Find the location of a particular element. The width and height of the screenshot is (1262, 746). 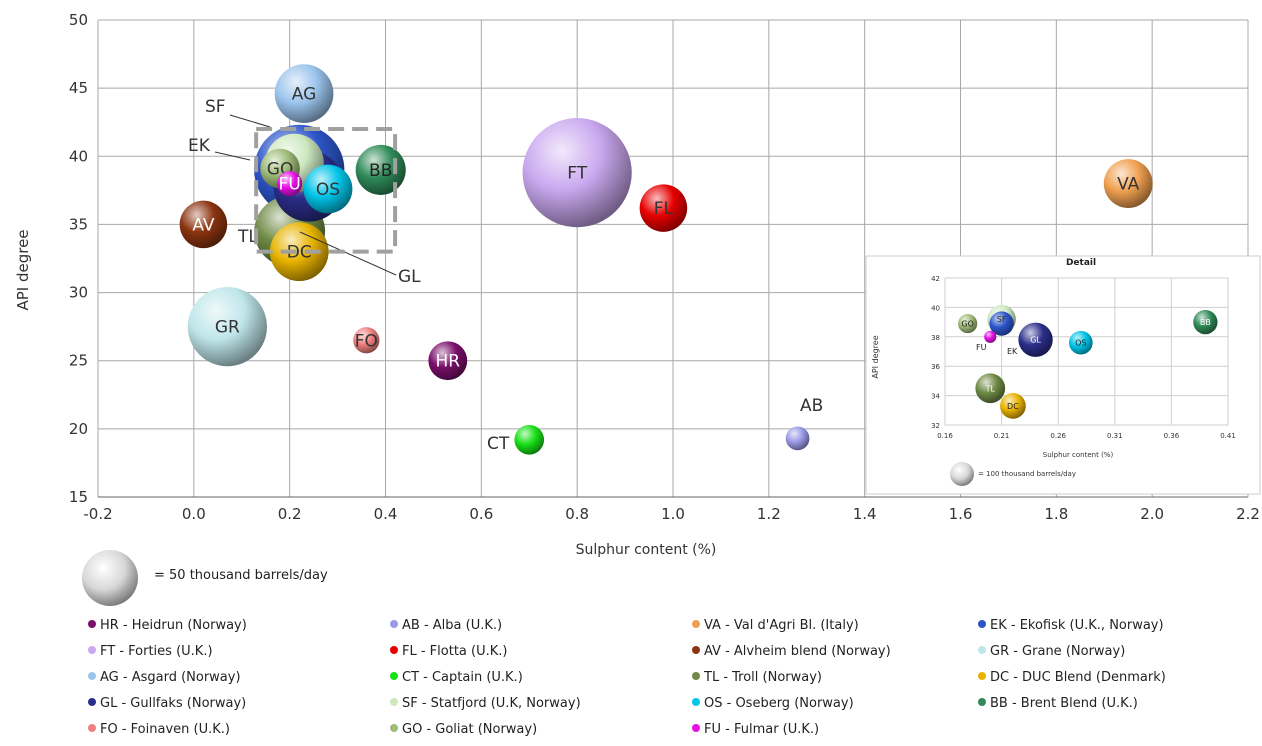

legend-label: VA - Val d'Agri Bl. (Italy) is located at coordinates (781, 625).